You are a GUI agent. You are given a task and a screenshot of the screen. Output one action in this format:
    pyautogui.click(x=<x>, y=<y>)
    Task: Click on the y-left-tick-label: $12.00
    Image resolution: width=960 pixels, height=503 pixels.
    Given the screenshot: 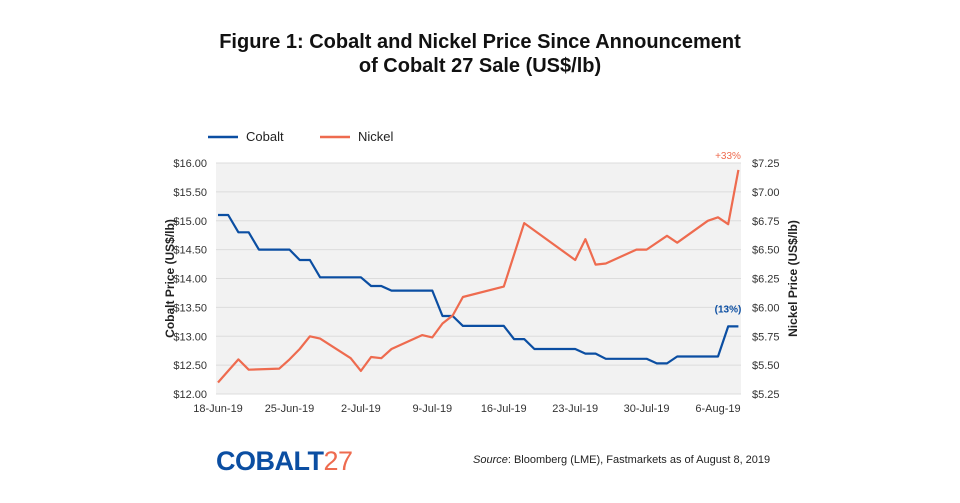 What is the action you would take?
    pyautogui.click(x=190, y=395)
    